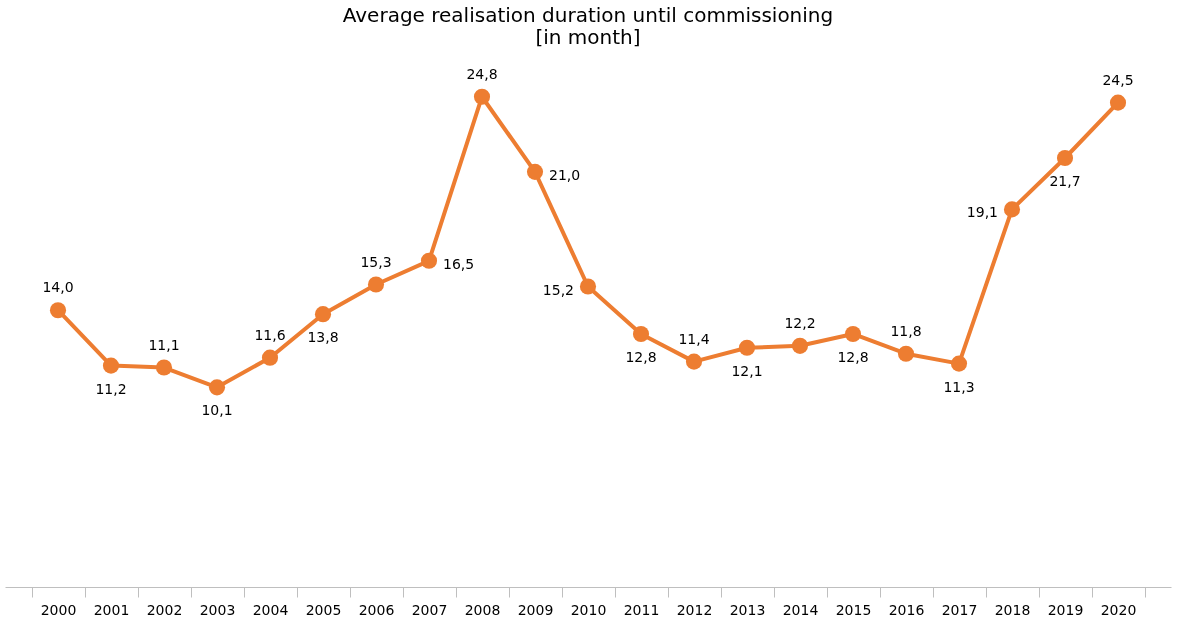 Image resolution: width=1181 pixels, height=622 pixels. What do you see at coordinates (959, 386) in the screenshot?
I see `data-label: 11,3` at bounding box center [959, 386].